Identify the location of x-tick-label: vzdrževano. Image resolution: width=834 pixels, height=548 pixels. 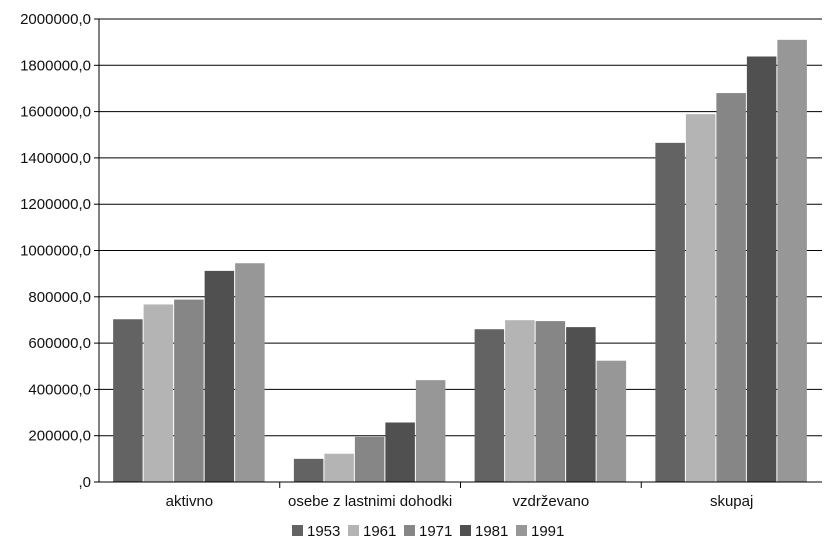
(551, 501).